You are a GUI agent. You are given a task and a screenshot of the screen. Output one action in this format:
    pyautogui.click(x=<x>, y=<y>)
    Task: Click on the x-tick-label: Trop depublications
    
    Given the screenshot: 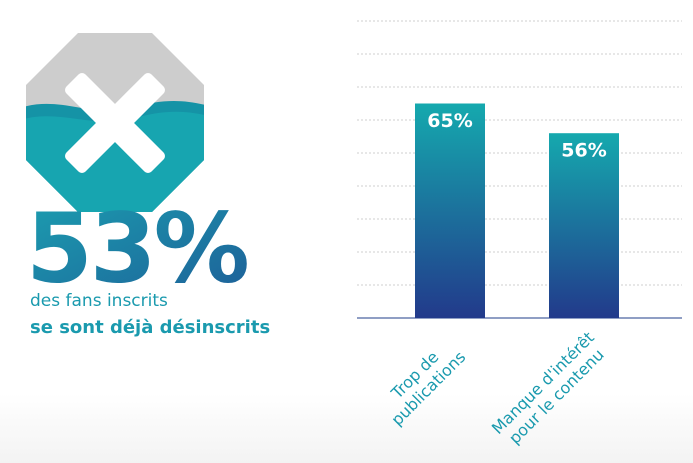 What is the action you would take?
    pyautogui.click(x=421, y=381)
    